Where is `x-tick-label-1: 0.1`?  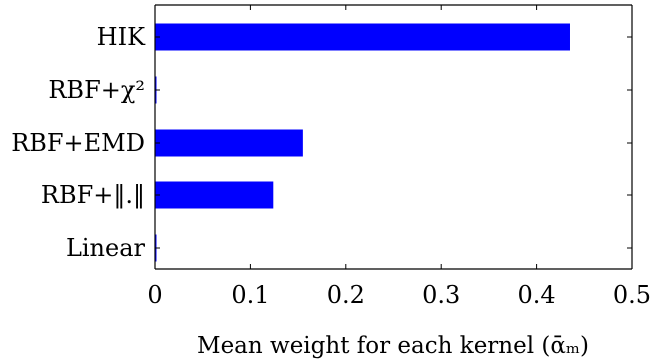
x-tick-label-1: 0.1 is located at coordinates (250, 295).